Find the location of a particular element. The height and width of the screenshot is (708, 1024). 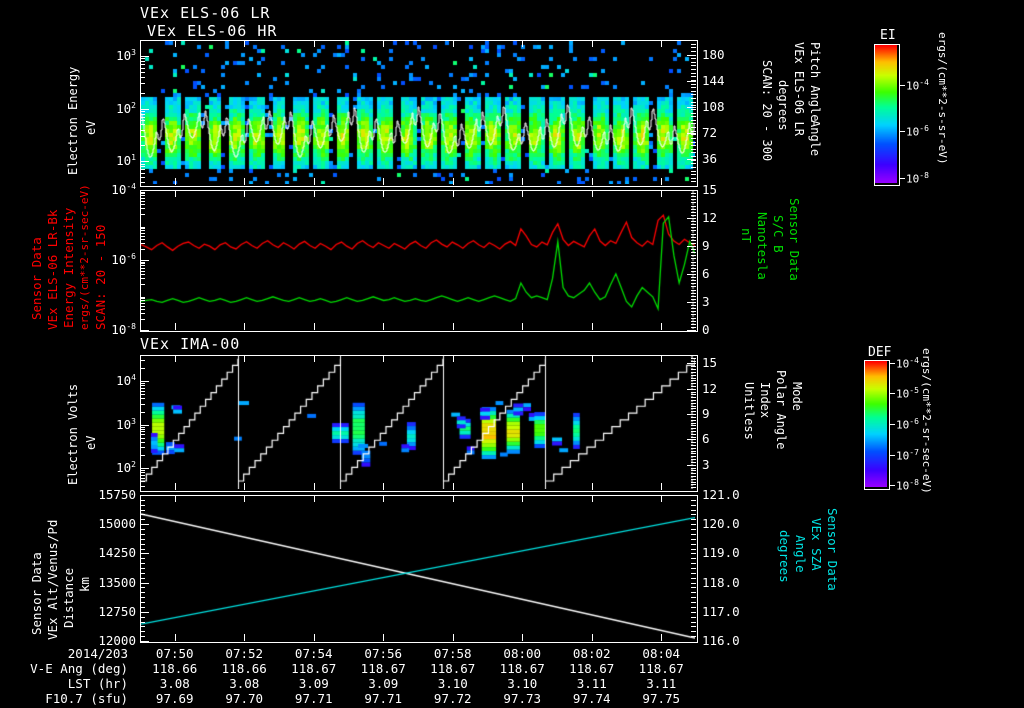

panel3-left-axis-units: eV is located at coordinates (91, 430).